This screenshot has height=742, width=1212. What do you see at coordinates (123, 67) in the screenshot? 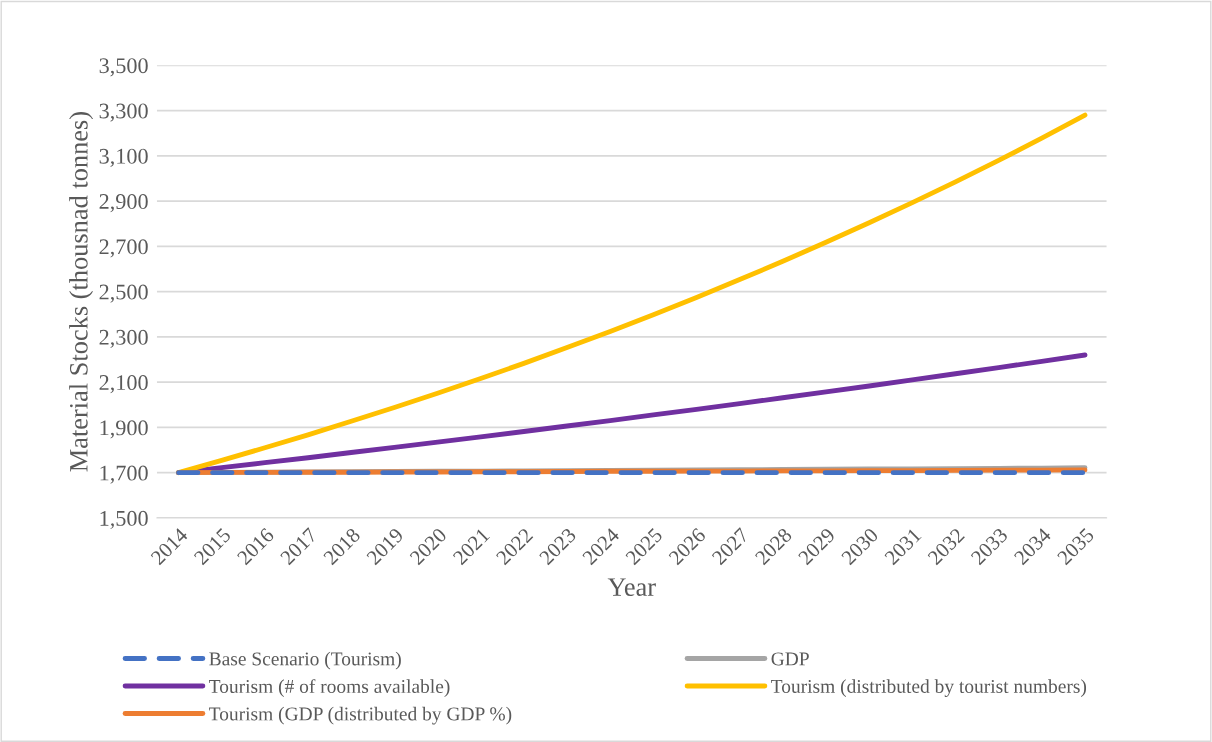
I see `y-tick-label: 3,500` at bounding box center [123, 67].